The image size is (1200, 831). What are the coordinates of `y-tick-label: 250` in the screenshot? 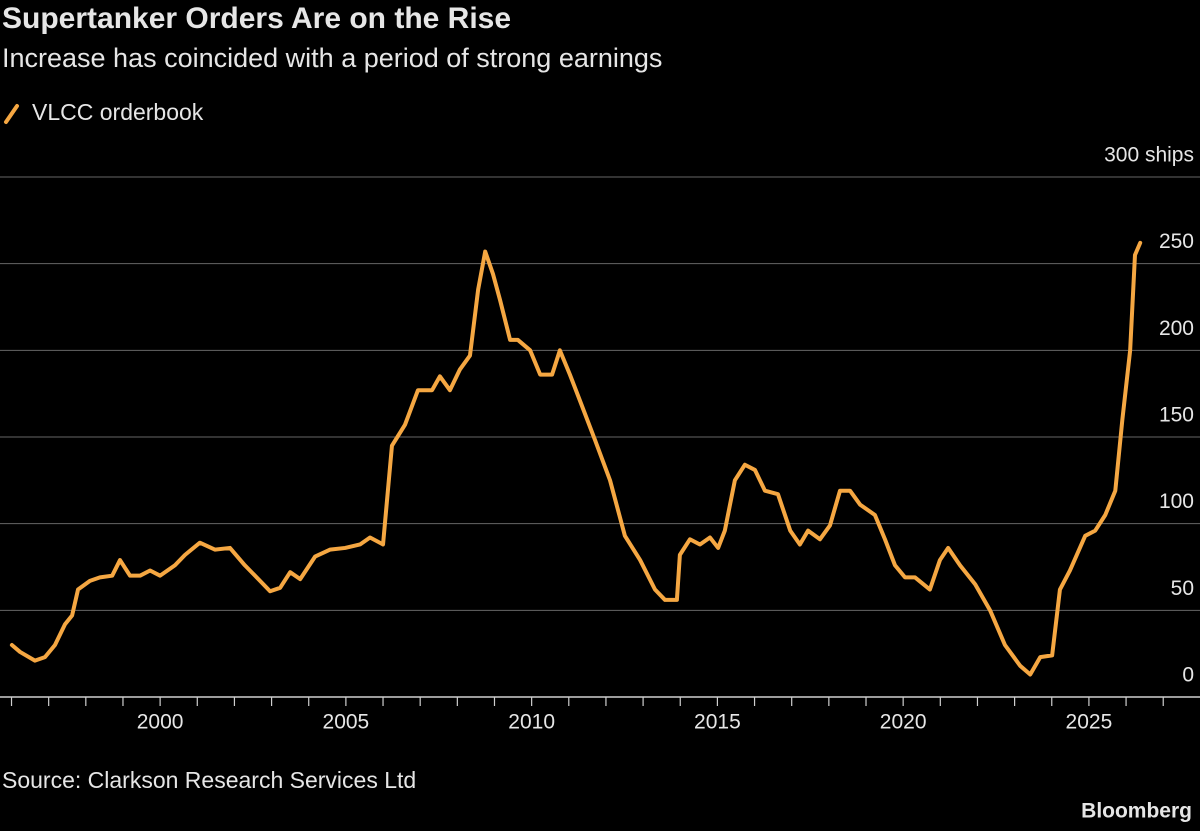 It's located at (1176, 241).